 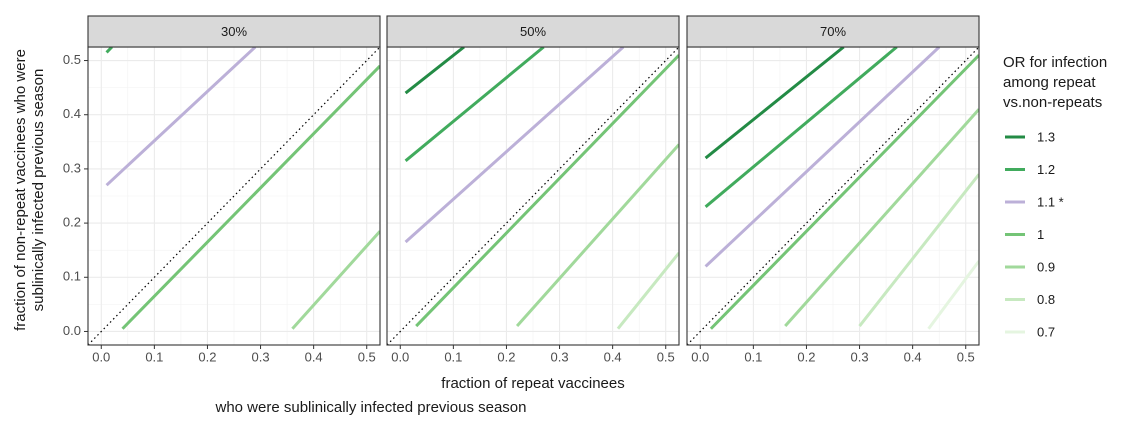 What do you see at coordinates (1046, 136) in the screenshot?
I see `legend-label: 1.3` at bounding box center [1046, 136].